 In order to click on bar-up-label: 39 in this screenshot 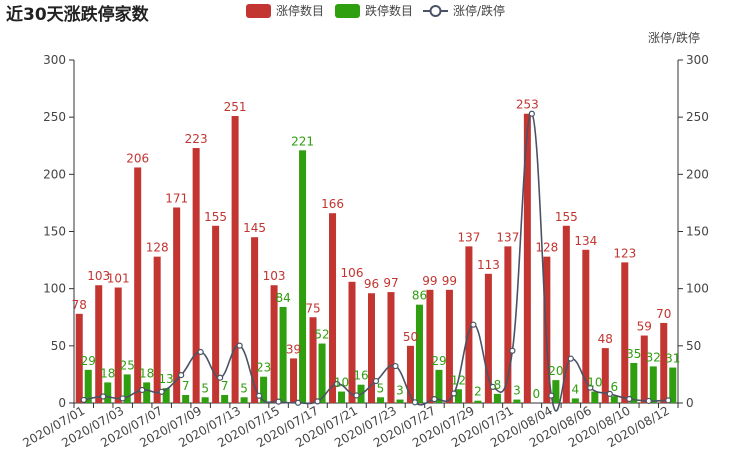, I will do `click(293, 349)`.